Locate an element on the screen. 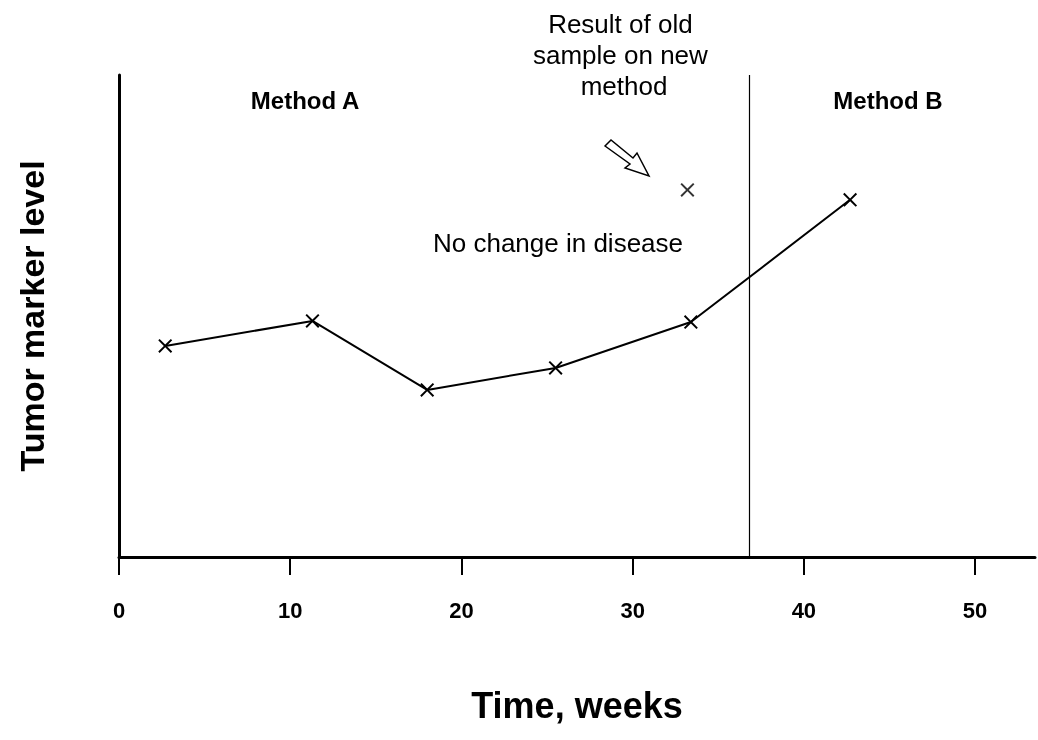  x-tick-label: 0 is located at coordinates (119, 610).